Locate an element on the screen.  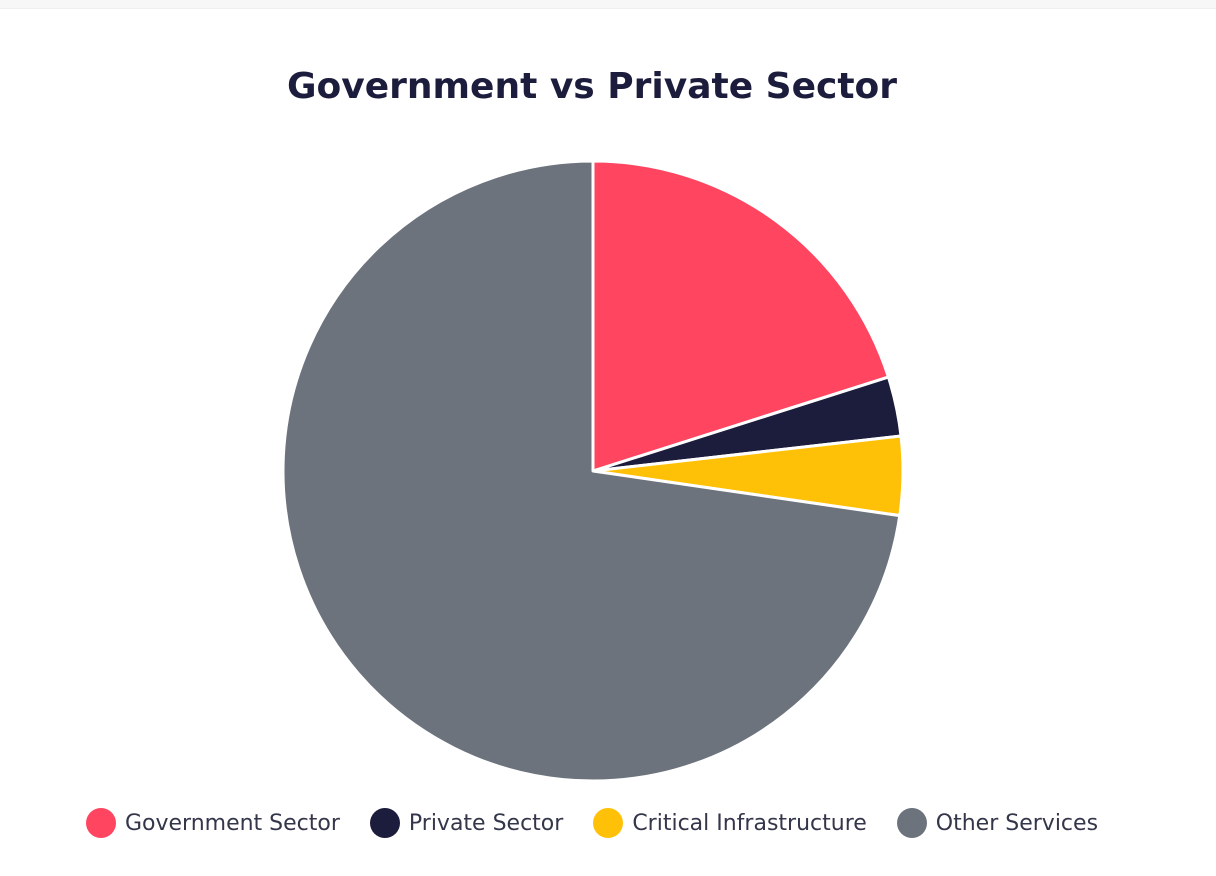
legend-label: Private Sector is located at coordinates (486, 823).